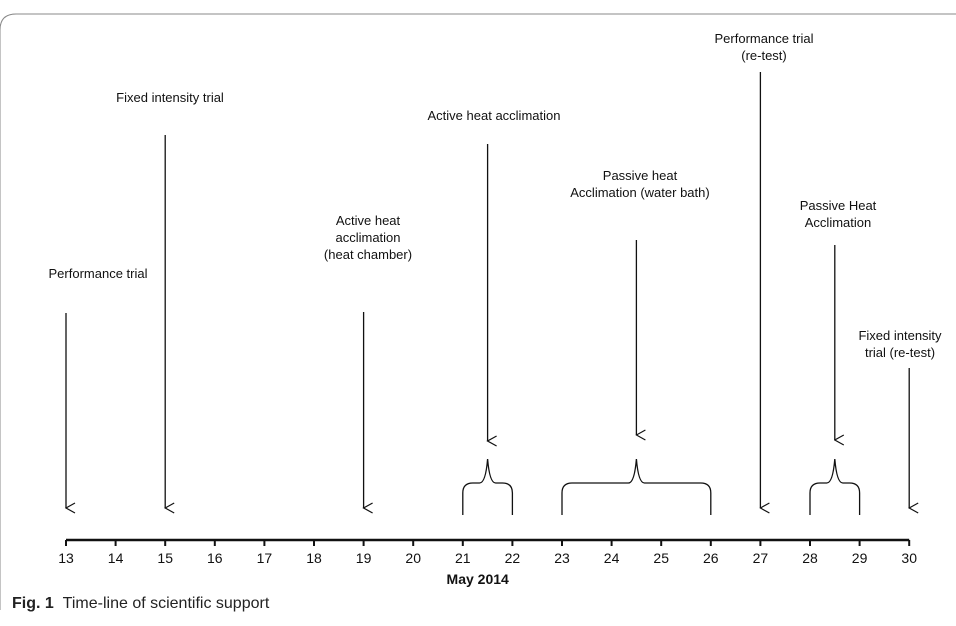 This screenshot has height=626, width=956. I want to click on tick-label: 23, so click(562, 558).